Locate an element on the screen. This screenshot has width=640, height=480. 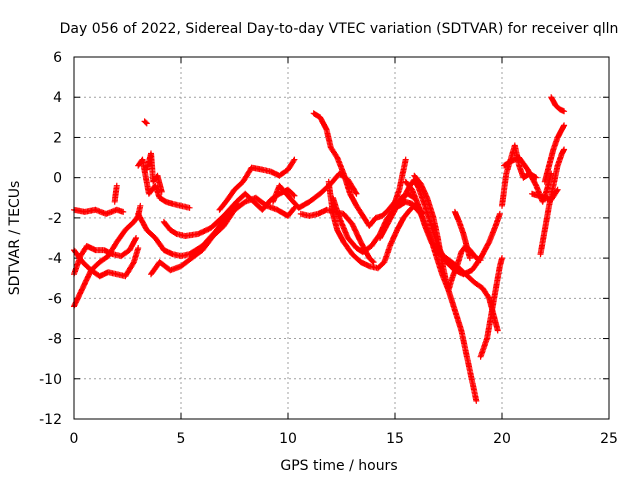
x-tick-label: 10 is located at coordinates (288, 439).